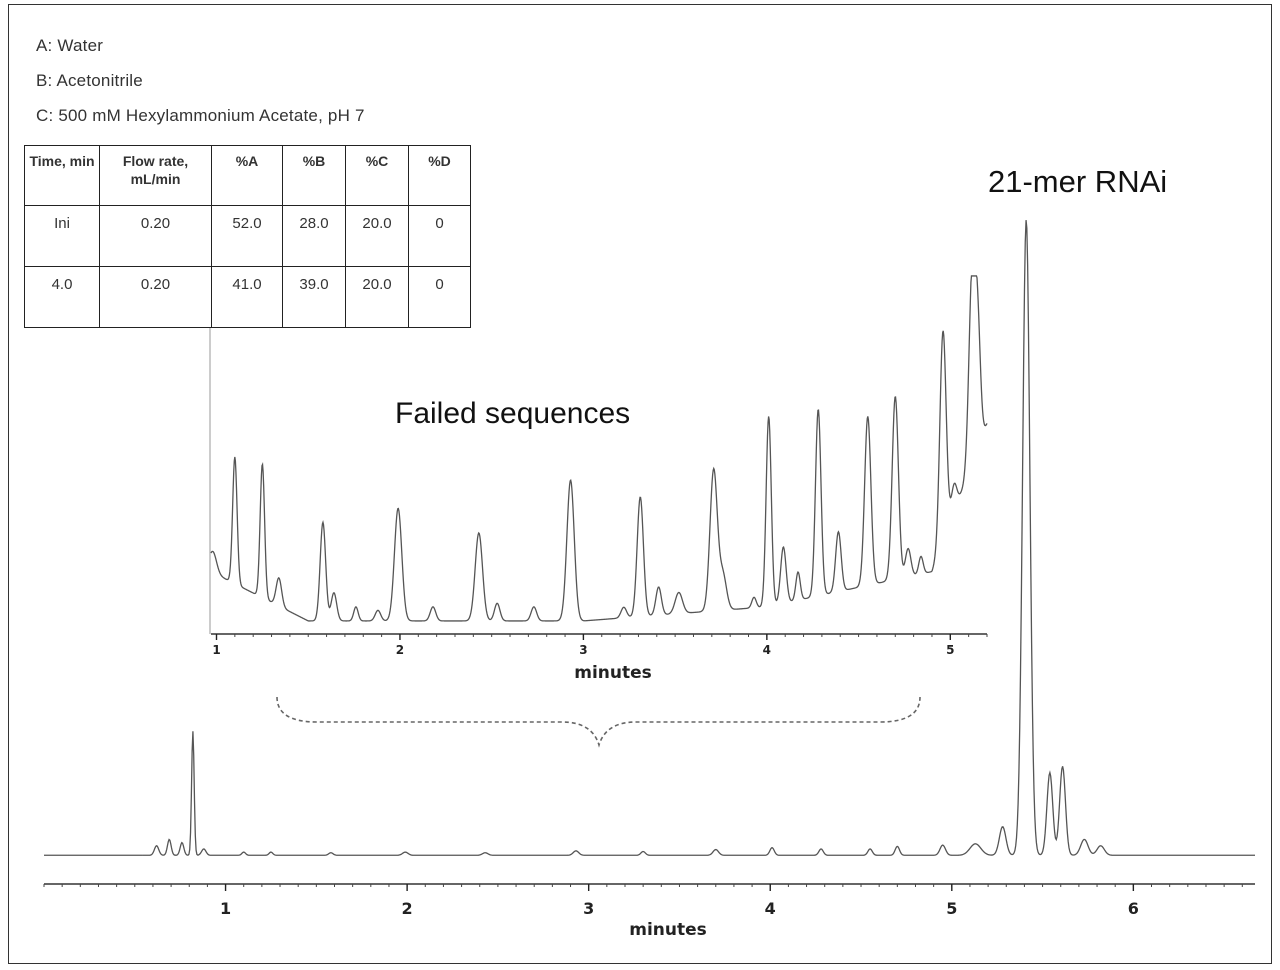 This screenshot has height=970, width=1280. I want to click on header-flow-rate: Flow rate, mL/min, so click(155, 175).